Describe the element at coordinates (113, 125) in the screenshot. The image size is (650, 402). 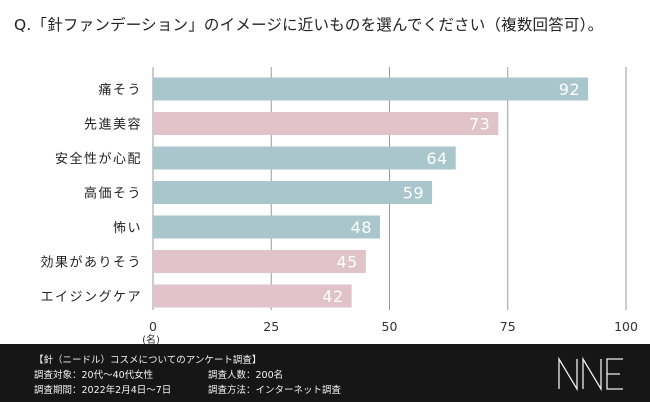
I see `category-label: 先進美容` at that location.